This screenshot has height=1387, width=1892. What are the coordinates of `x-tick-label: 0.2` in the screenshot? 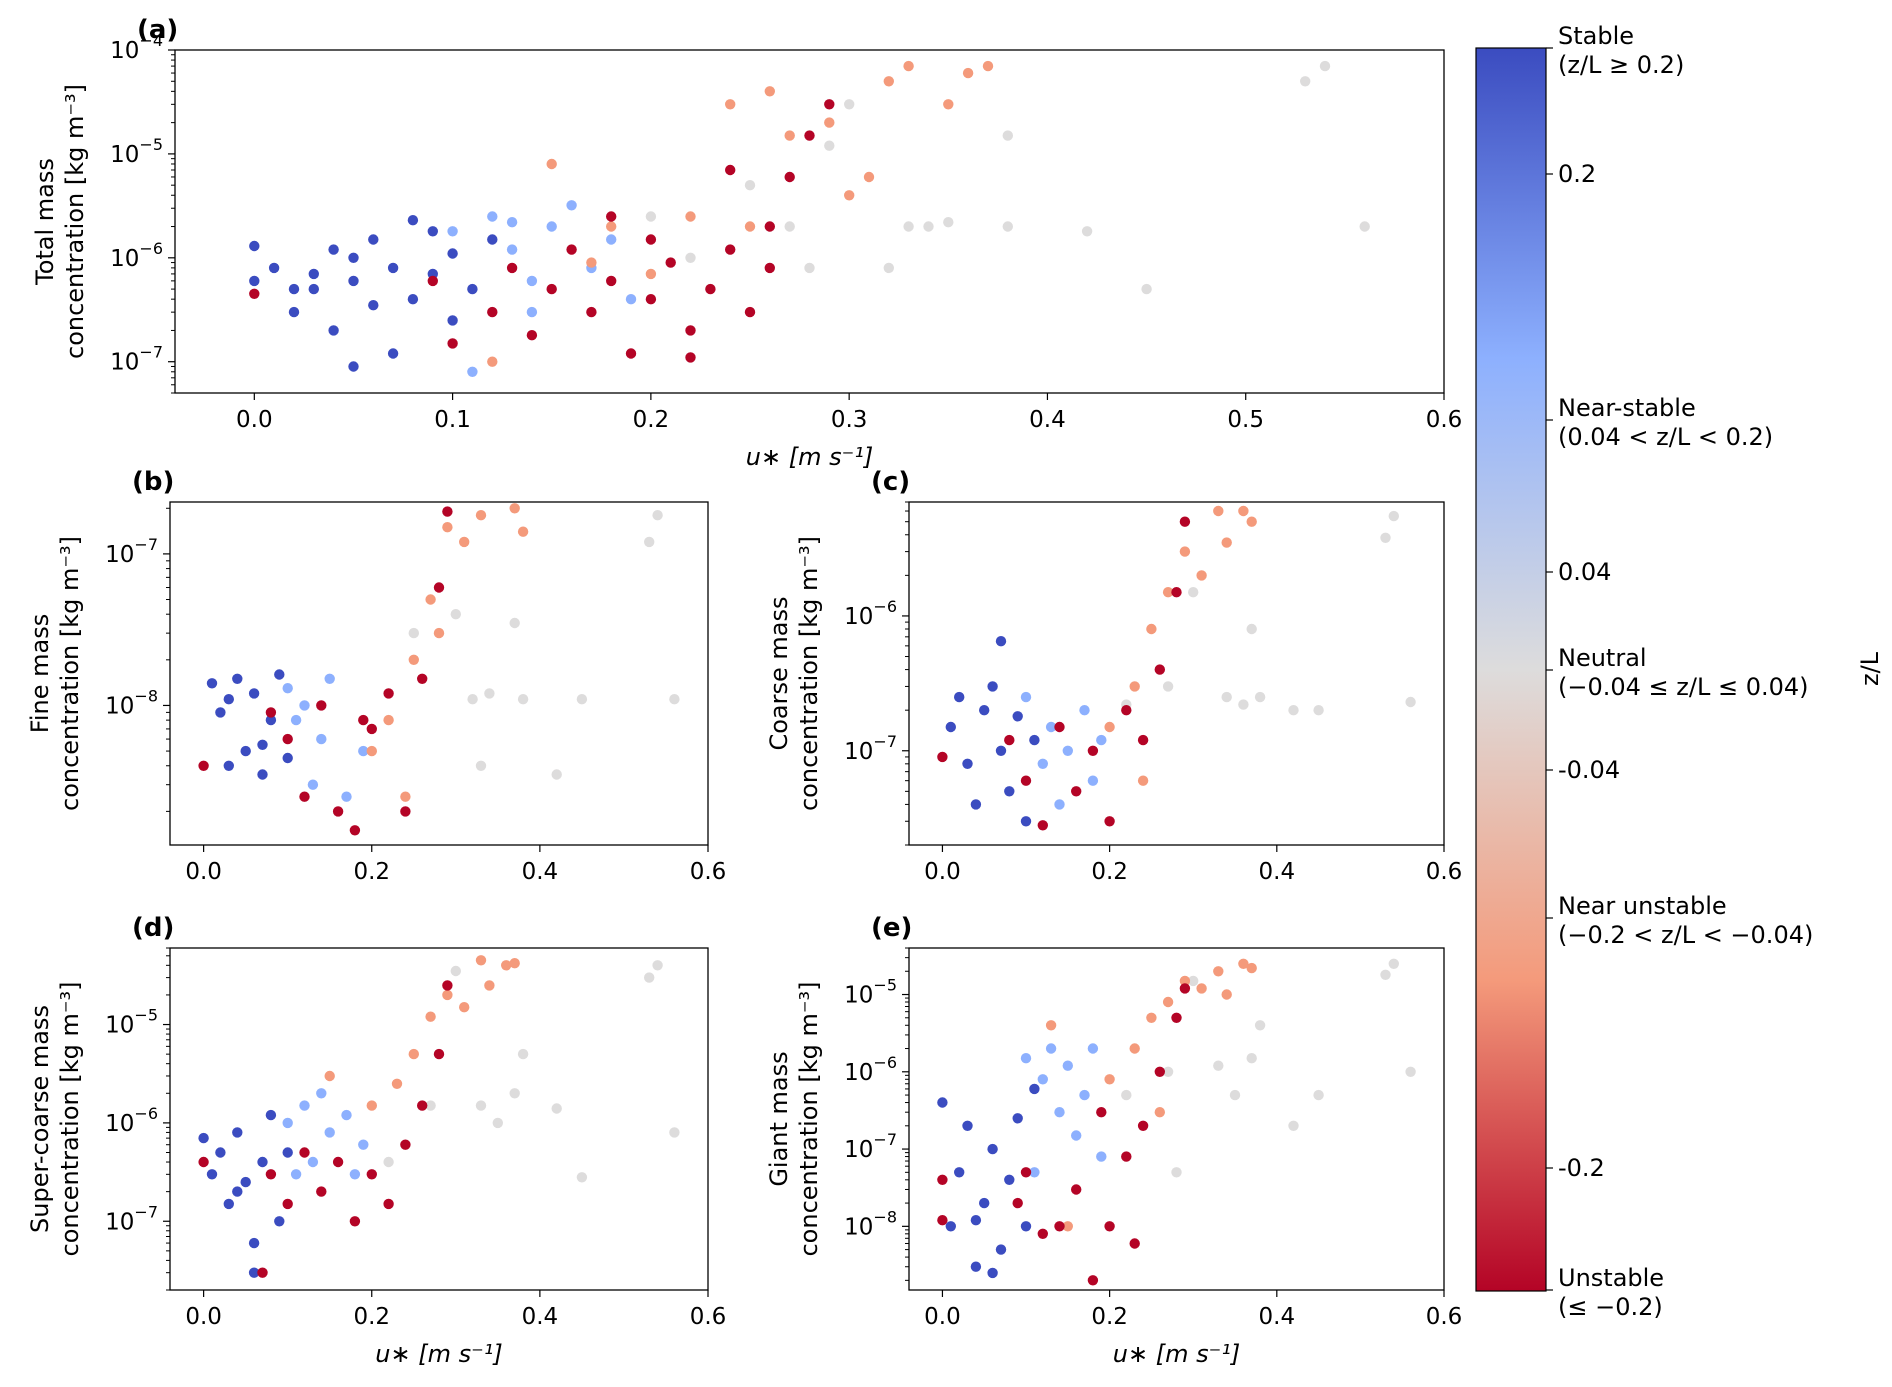 It's located at (651, 420).